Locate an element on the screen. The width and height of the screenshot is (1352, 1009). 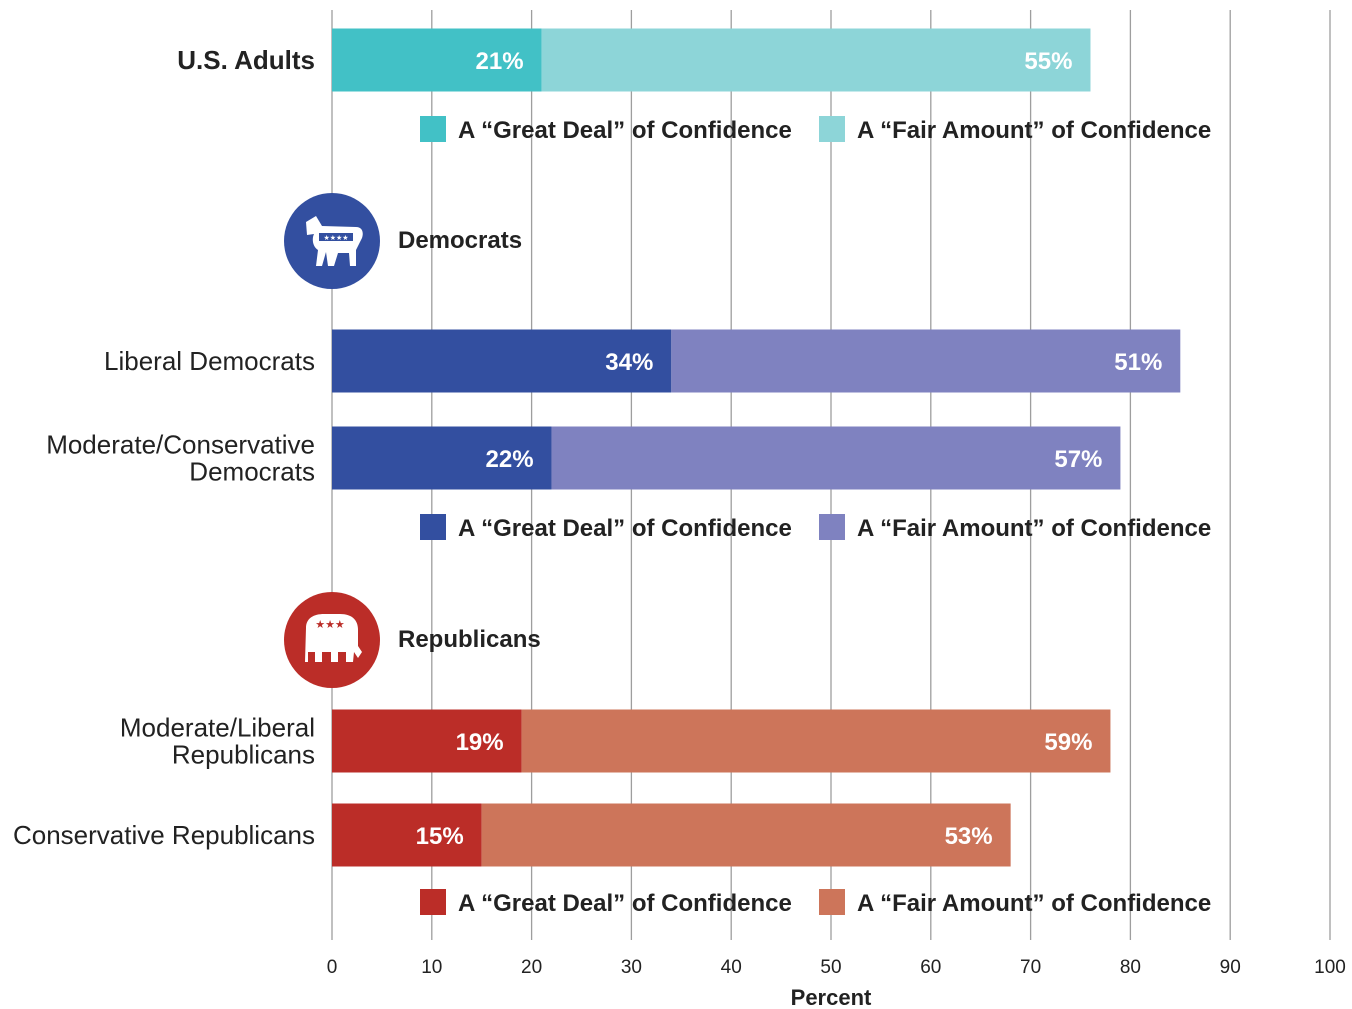
x-tick-label: 50 is located at coordinates (830, 967).